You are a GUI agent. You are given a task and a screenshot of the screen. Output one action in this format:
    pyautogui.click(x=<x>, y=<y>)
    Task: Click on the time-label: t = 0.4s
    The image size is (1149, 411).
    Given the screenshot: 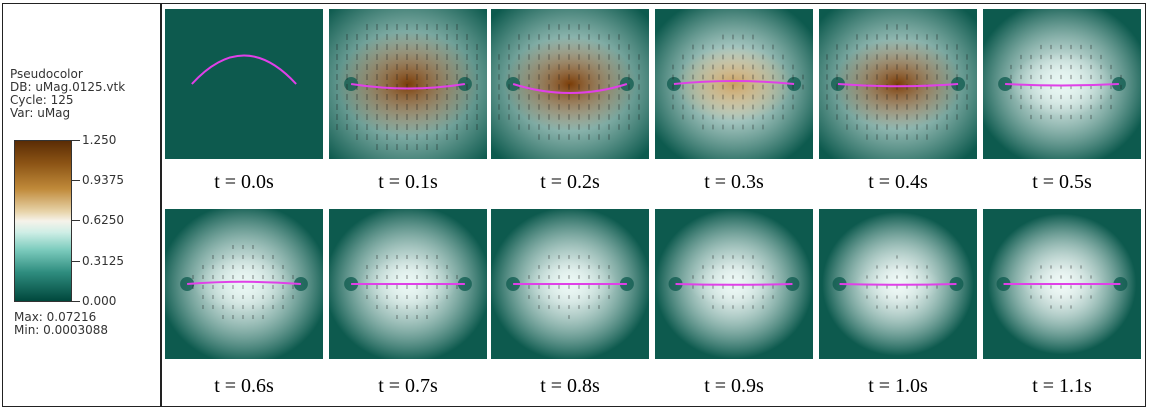 What is the action you would take?
    pyautogui.click(x=898, y=182)
    